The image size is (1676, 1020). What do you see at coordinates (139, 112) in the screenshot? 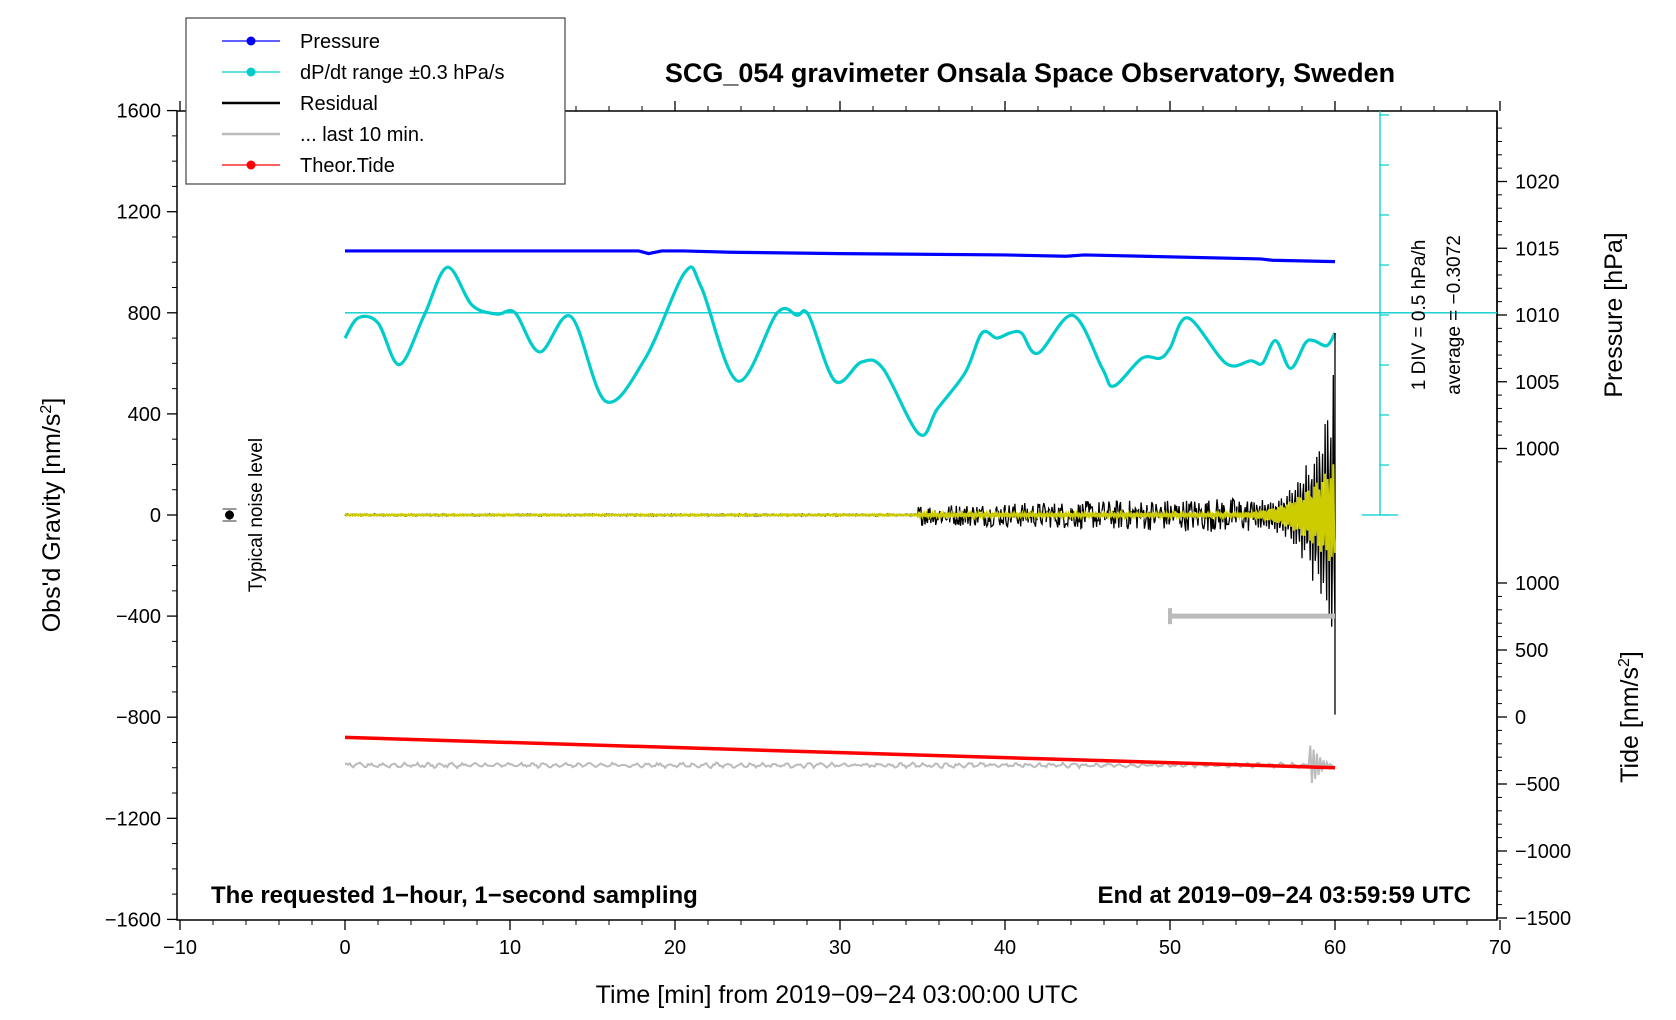
I see `y-tick-label: 1600` at bounding box center [139, 112].